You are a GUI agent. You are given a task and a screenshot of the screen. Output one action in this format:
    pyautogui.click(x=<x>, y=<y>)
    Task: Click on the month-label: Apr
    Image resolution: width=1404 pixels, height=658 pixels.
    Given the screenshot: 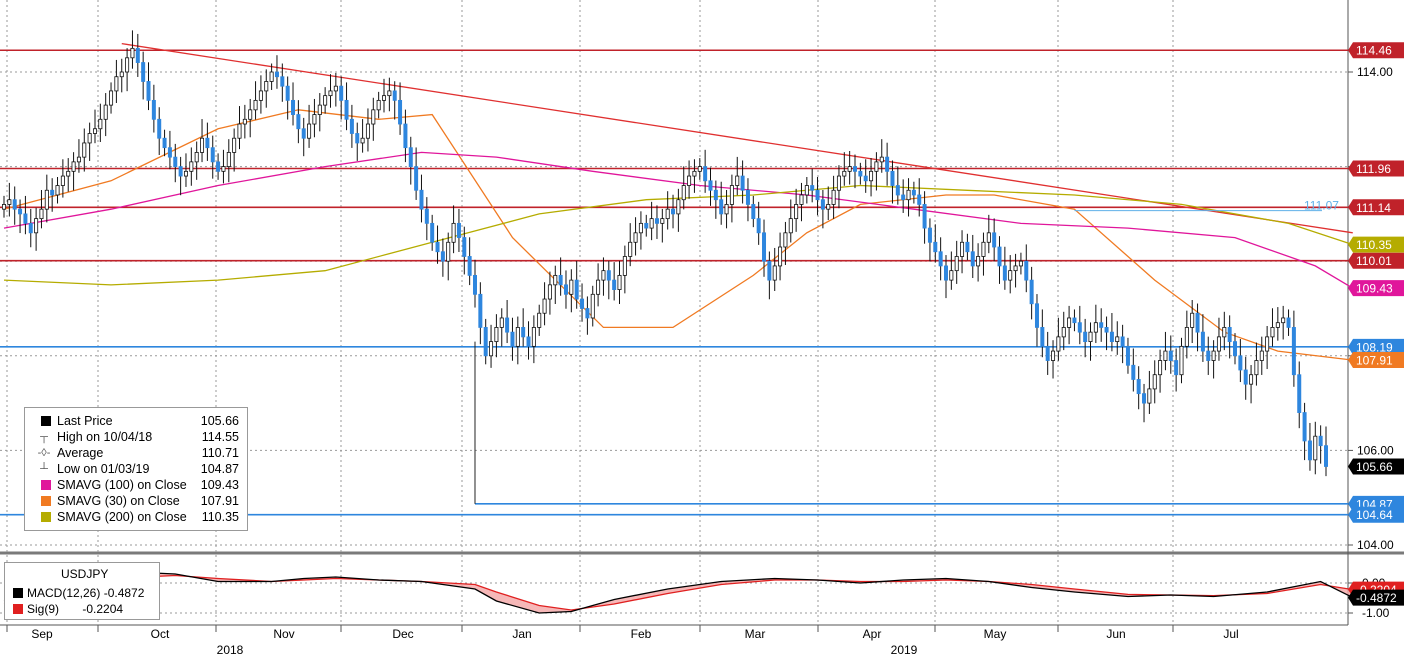 What is the action you would take?
    pyautogui.click(x=872, y=634)
    